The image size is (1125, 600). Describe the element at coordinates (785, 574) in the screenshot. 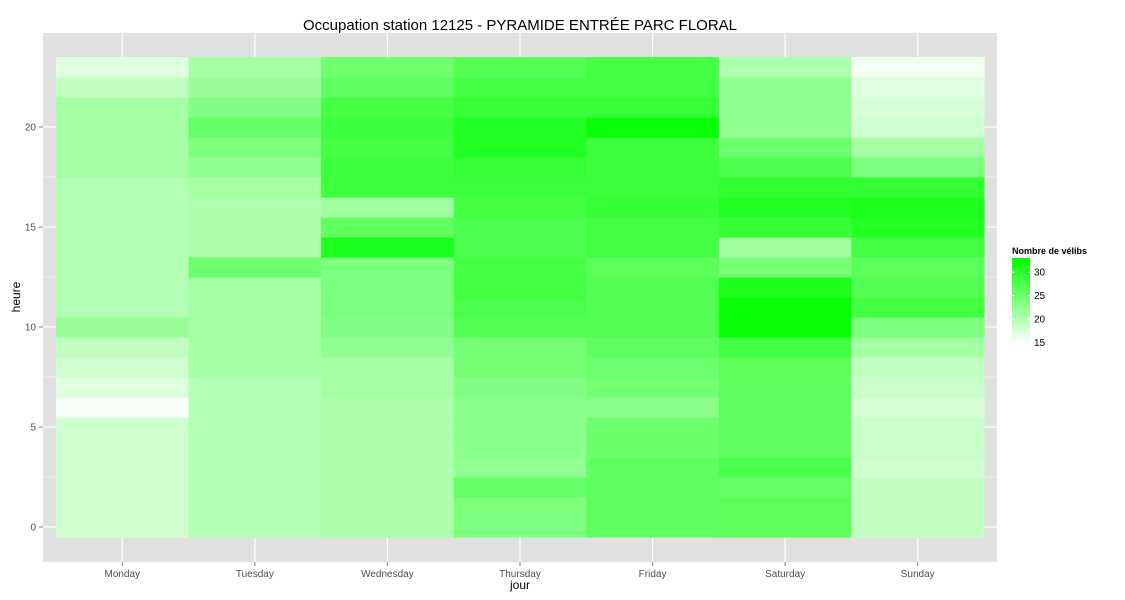

I see `x-tick-label: Saturday` at that location.